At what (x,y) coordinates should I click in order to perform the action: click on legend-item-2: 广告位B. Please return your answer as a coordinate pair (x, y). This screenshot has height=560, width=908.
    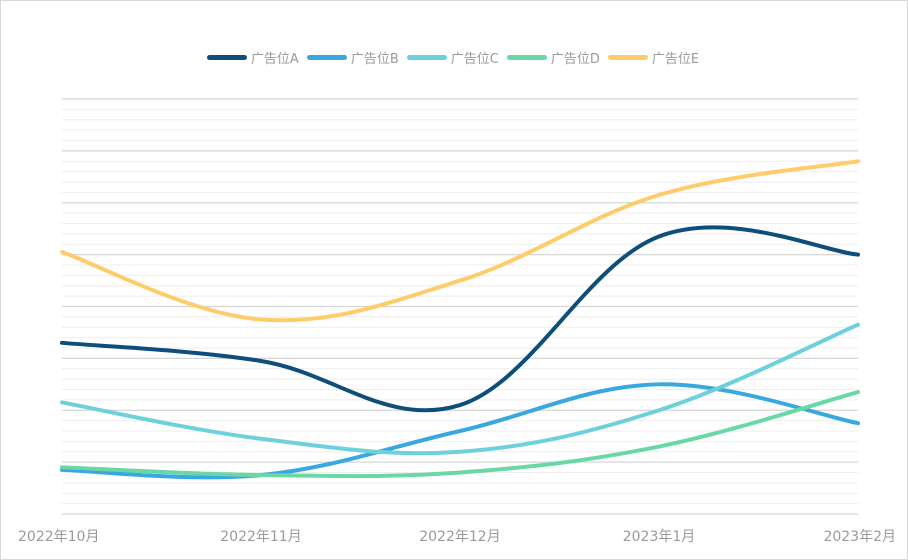
    Looking at the image, I should click on (352, 57).